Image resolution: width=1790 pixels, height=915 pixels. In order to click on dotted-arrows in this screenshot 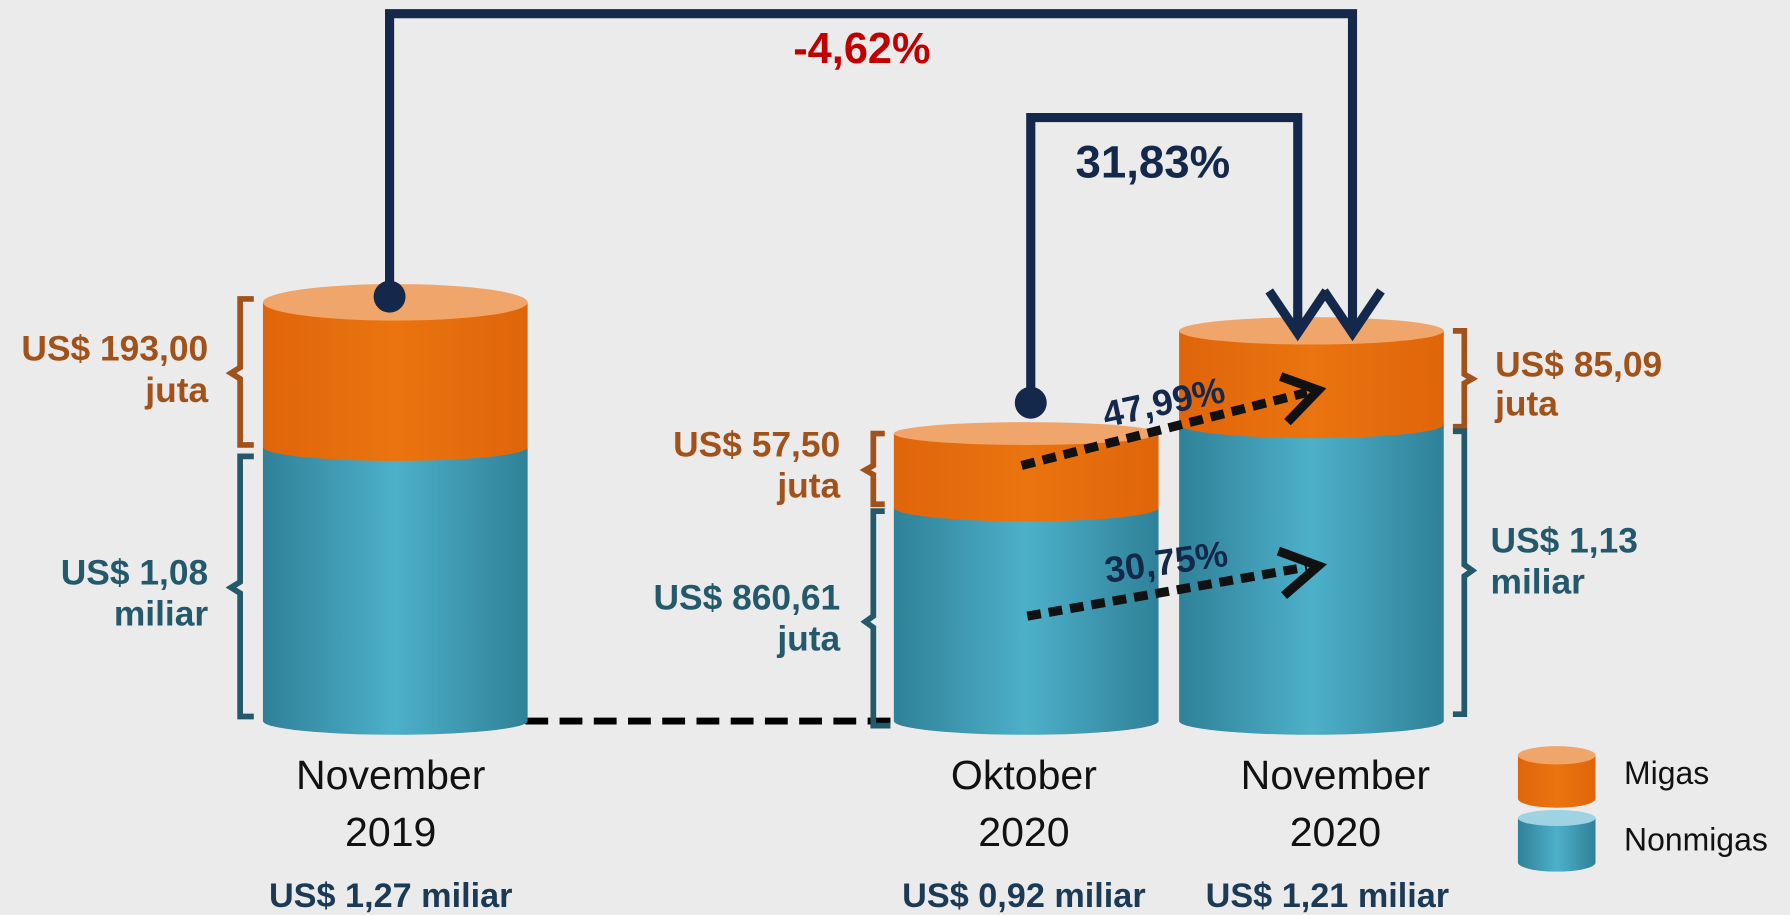, I will do `click(1174, 496)`.